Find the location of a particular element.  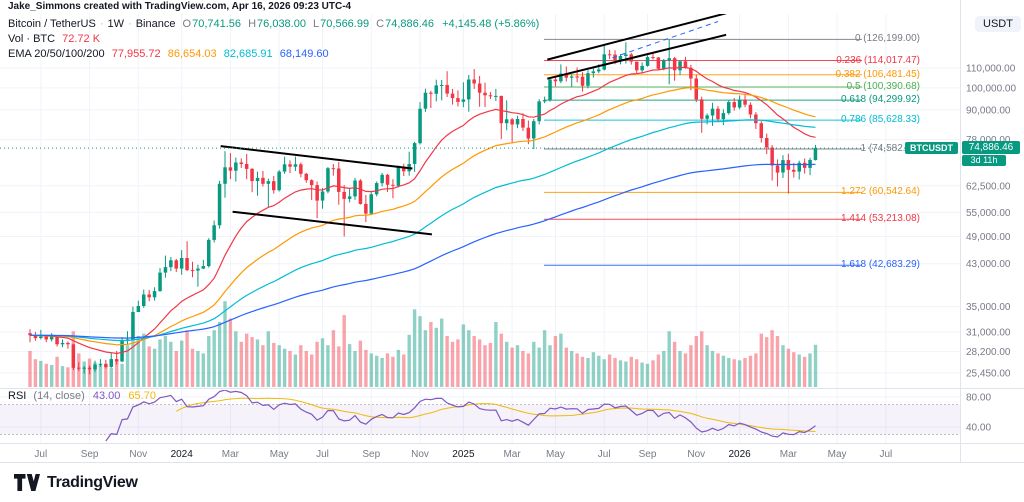

price-axis-badge: 74,886.46 is located at coordinates (991, 148).